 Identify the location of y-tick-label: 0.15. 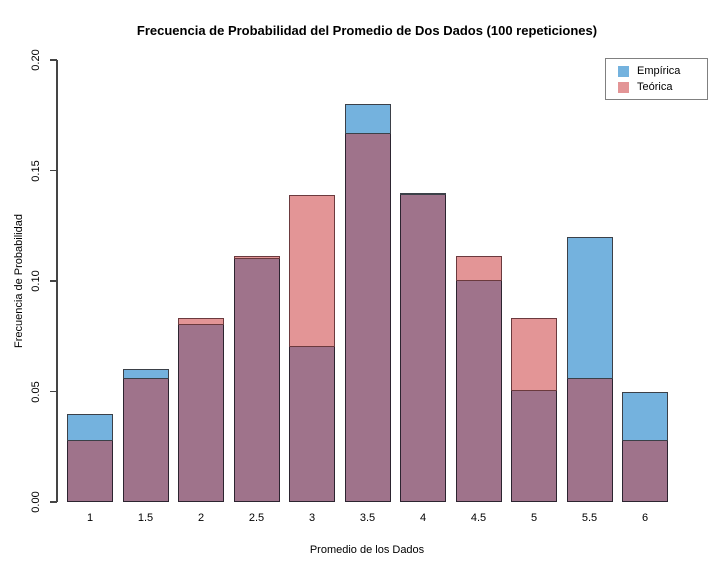
(36, 170).